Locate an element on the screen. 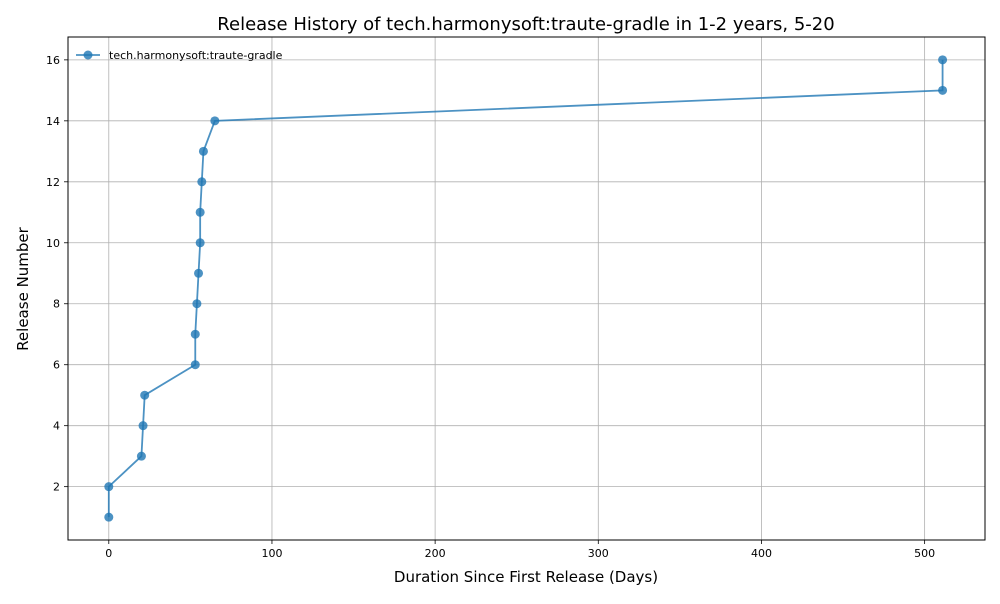 The height and width of the screenshot is (604, 1000). y-tick-label: 14 is located at coordinates (53, 121).